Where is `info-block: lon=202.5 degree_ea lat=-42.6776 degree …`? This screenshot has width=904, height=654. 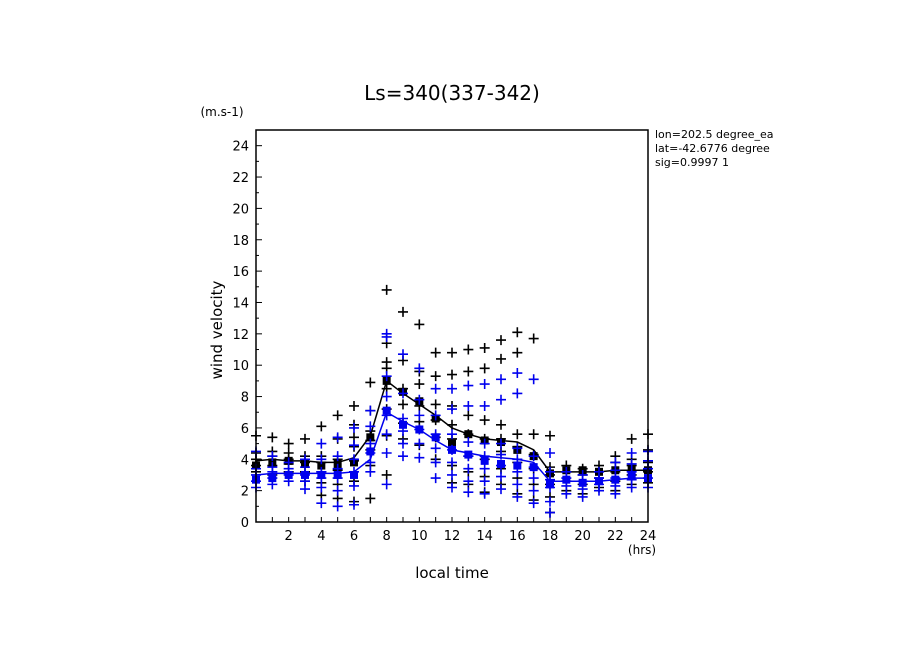
info-block: lon=202.5 degree_ea lat=-42.6776 degree … is located at coordinates (714, 148).